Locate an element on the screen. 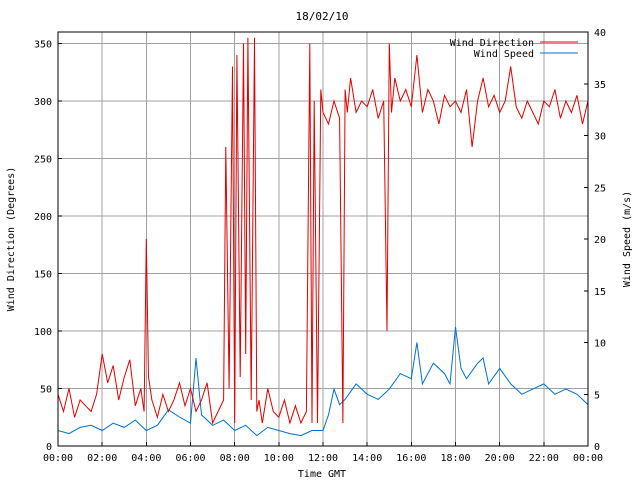 Image resolution: width=640 pixels, height=480 pixels. left-tick-label: 250 is located at coordinates (43, 160).